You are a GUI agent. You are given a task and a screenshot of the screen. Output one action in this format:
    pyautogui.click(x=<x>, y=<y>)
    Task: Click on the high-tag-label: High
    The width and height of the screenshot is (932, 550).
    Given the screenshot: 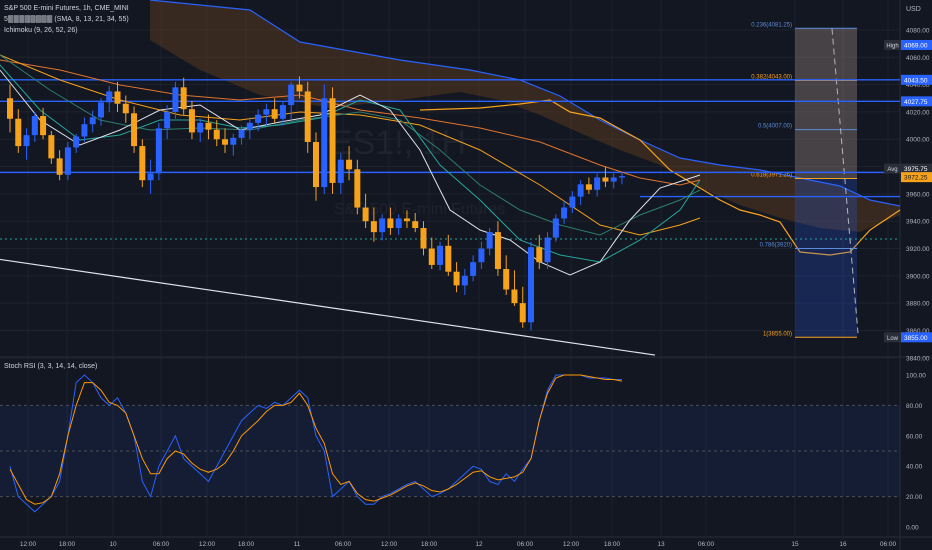 What is the action you would take?
    pyautogui.click(x=892, y=46)
    